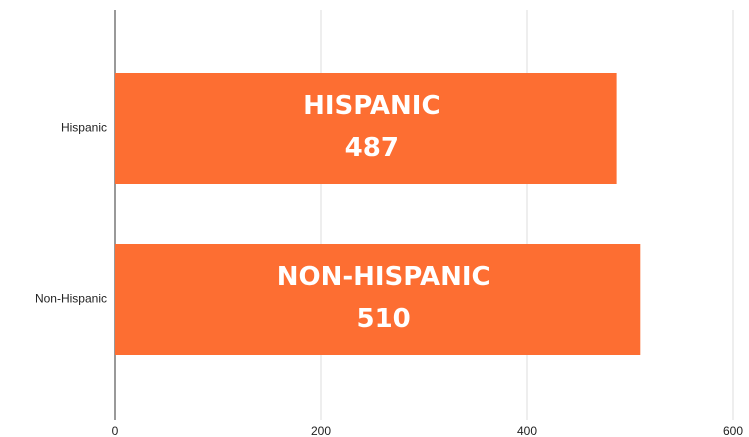  Describe the element at coordinates (384, 319) in the screenshot. I see `value-label: 510` at that location.